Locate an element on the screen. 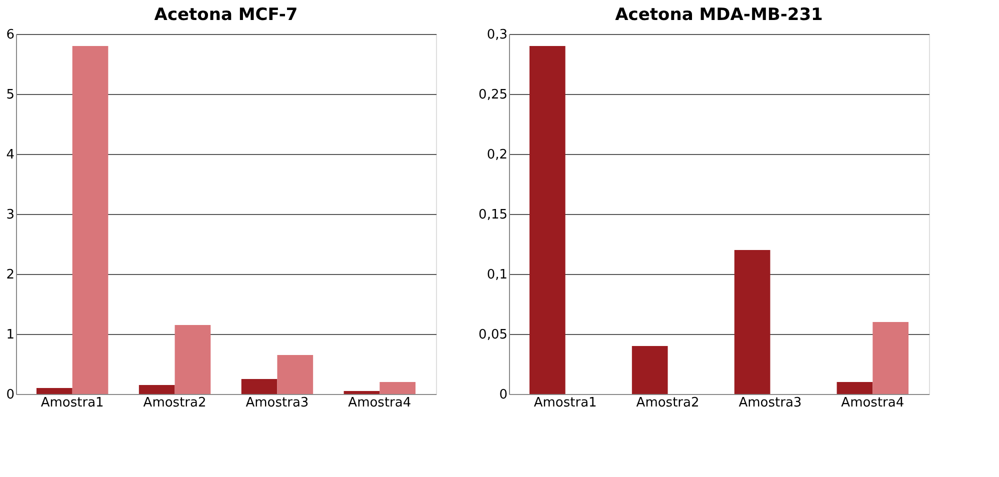  y-tick-label: 0,1 is located at coordinates (497, 275).